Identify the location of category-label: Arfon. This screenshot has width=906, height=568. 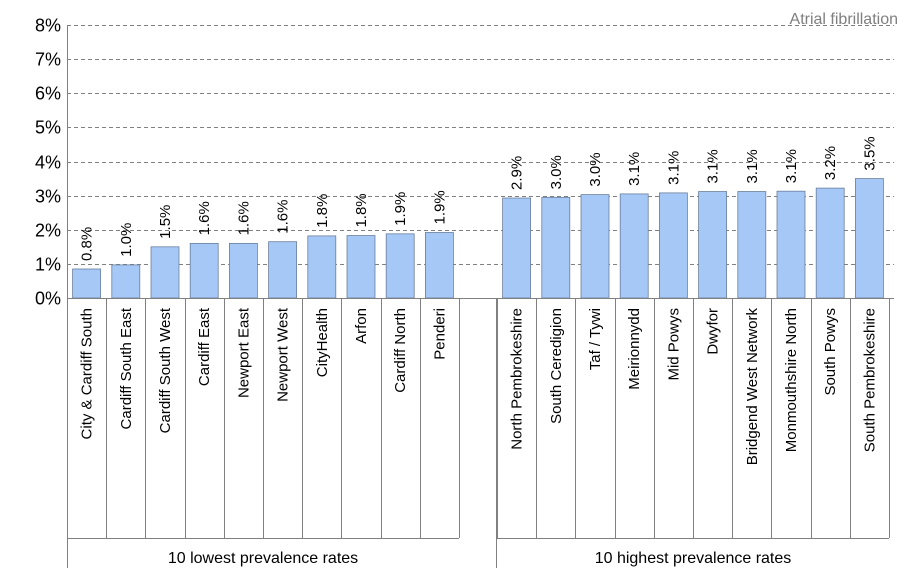
(361, 326).